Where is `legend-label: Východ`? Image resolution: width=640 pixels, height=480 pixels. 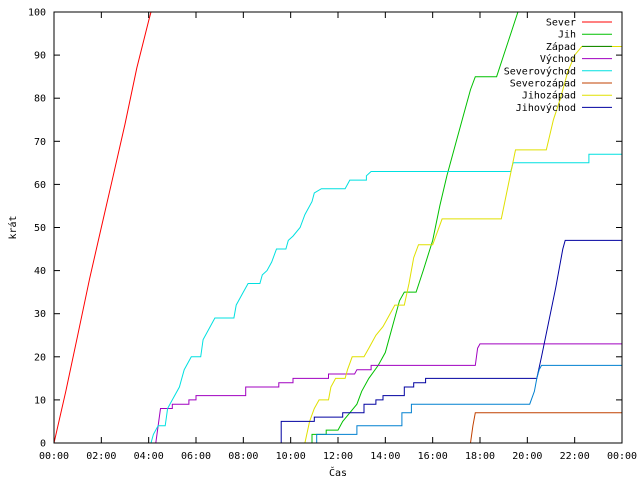 legend-label: Východ is located at coordinates (558, 59).